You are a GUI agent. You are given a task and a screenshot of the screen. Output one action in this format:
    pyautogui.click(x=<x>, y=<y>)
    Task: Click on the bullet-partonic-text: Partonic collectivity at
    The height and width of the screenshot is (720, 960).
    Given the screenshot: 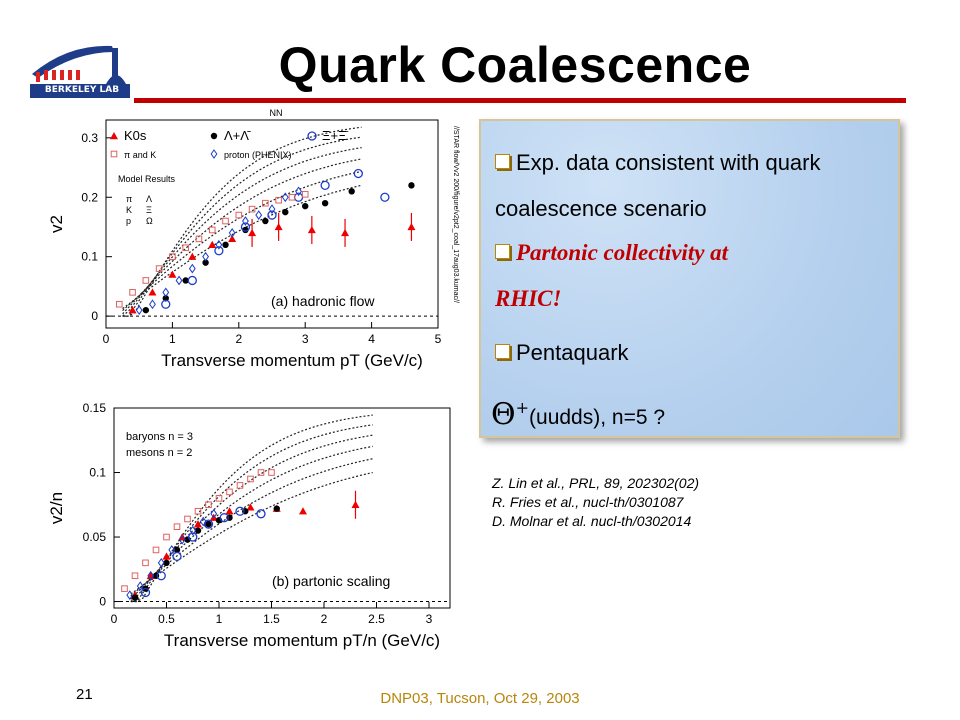 What is the action you would take?
    pyautogui.click(x=622, y=252)
    